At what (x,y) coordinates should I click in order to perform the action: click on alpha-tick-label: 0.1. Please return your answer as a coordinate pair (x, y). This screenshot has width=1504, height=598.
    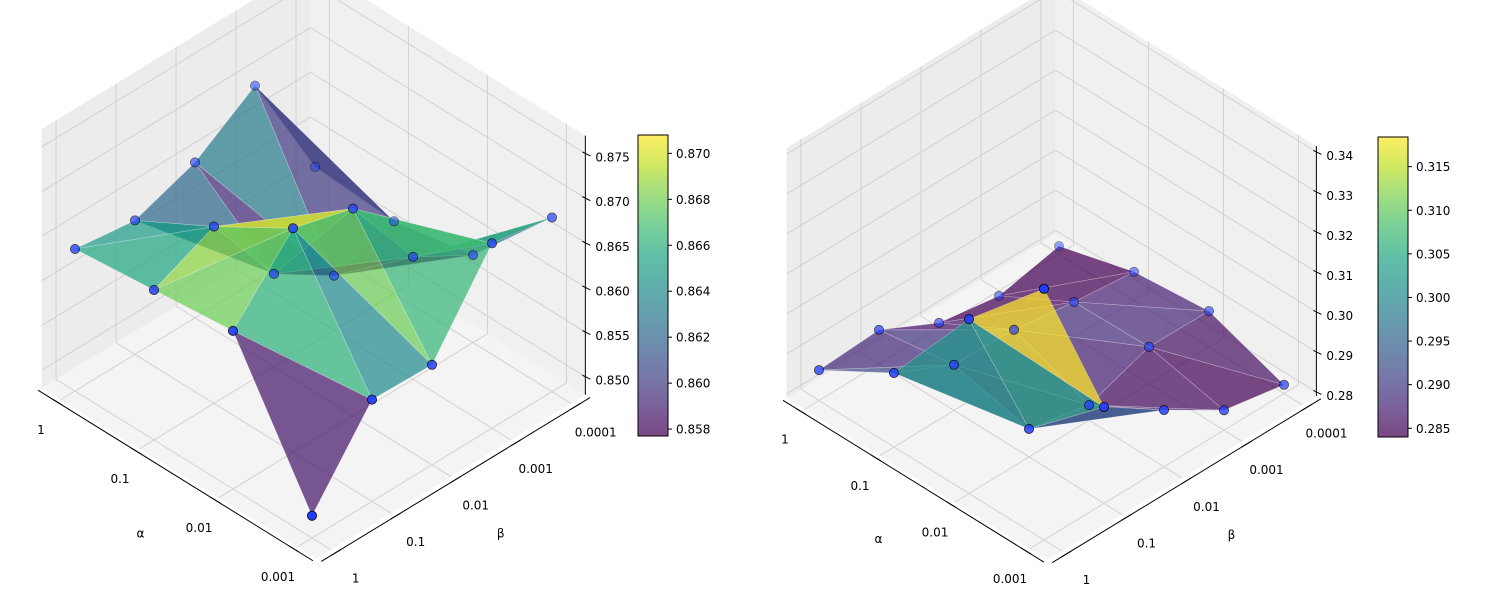
    Looking at the image, I should click on (859, 486).